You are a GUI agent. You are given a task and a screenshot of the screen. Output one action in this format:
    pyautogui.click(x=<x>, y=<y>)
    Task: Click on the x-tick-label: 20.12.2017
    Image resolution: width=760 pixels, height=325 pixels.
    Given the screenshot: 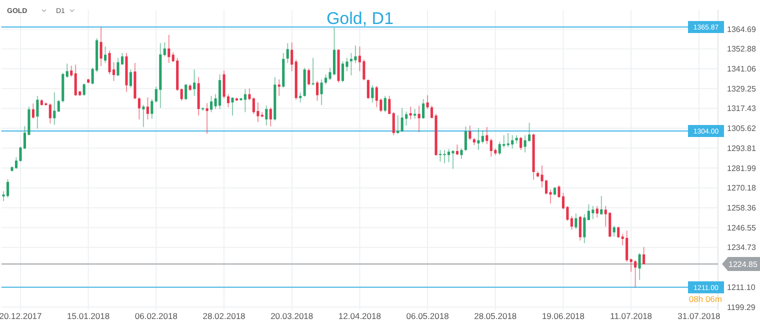 What is the action you would take?
    pyautogui.click(x=21, y=316)
    